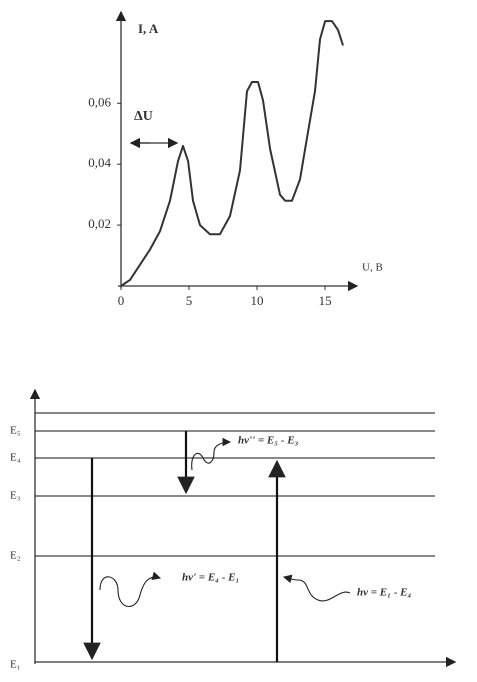 This screenshot has width=477, height=682. What do you see at coordinates (189, 300) in the screenshot?
I see `x-tick-label: 5` at bounding box center [189, 300].